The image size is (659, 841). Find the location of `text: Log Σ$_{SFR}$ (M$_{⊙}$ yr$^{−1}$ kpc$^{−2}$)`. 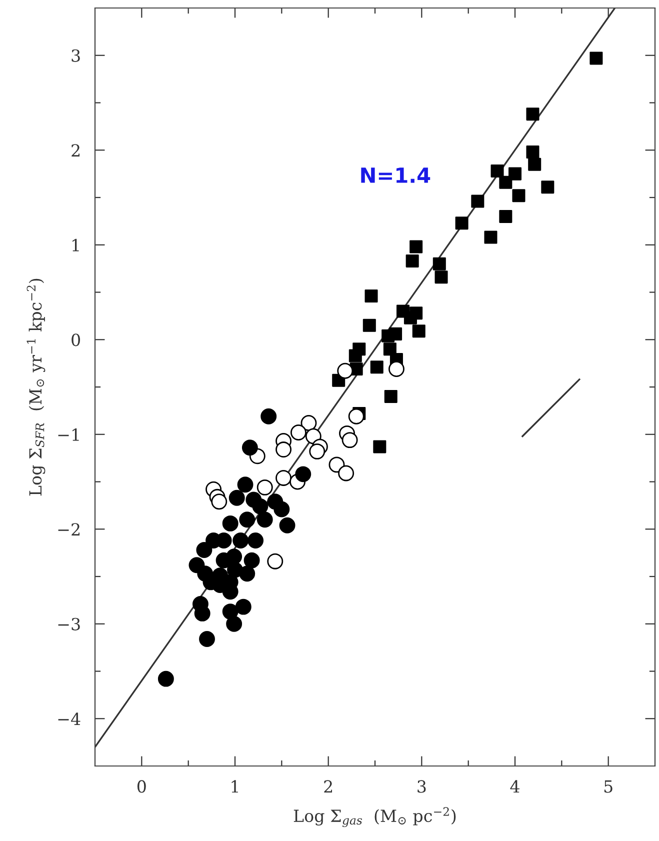

text: Log Σ$_{SFR}$ (M$_{⊙}$ yr$^{−1}$ kpc$^{−2}$) is located at coordinates (36, 387).